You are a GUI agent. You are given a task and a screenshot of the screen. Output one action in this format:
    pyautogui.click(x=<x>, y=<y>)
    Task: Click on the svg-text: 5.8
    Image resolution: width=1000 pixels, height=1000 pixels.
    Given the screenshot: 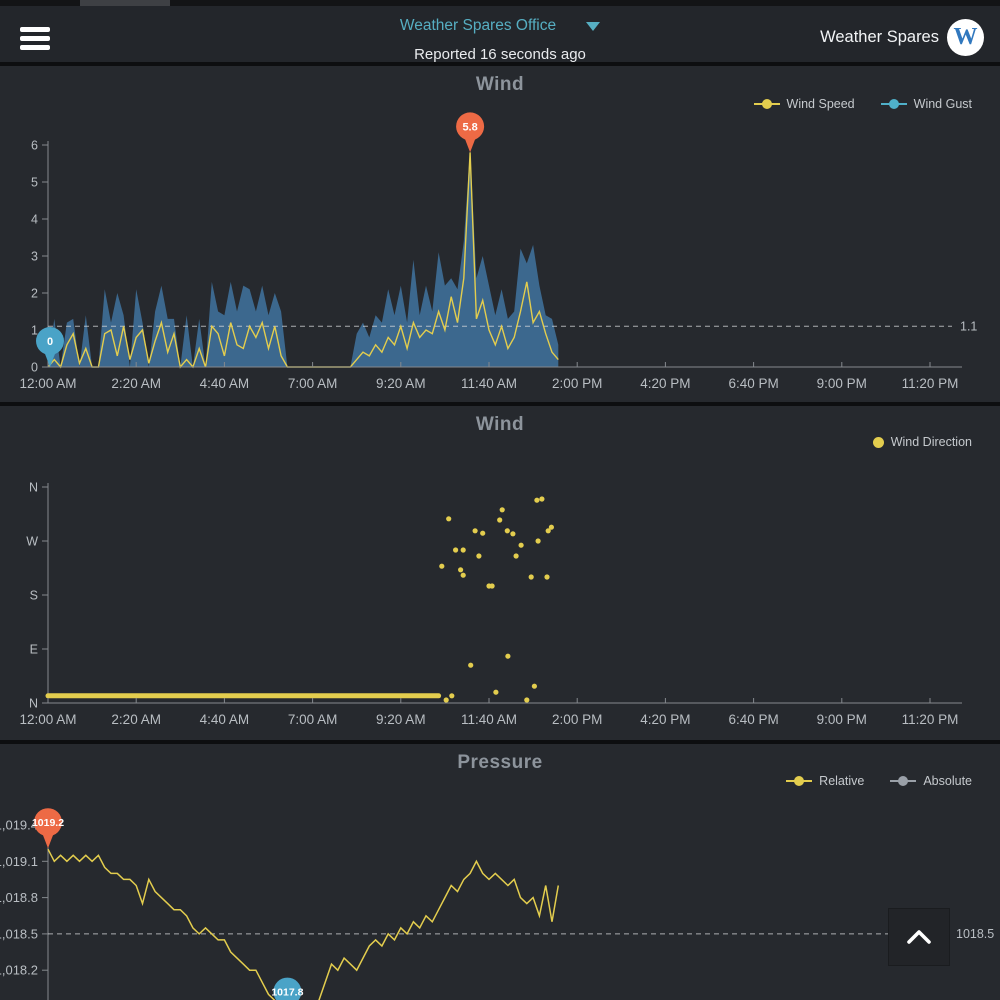 What is the action you would take?
    pyautogui.click(x=469, y=127)
    